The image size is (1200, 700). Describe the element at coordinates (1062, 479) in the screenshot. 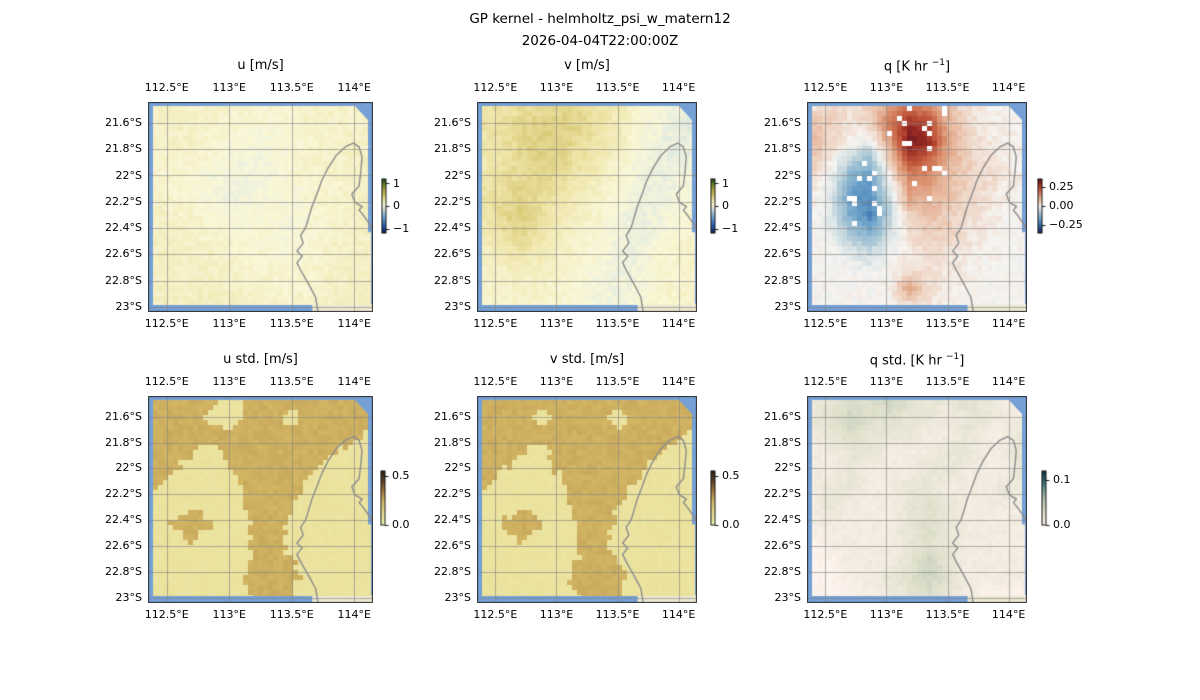

I see `colorbar-tick-label: 0.1` at that location.